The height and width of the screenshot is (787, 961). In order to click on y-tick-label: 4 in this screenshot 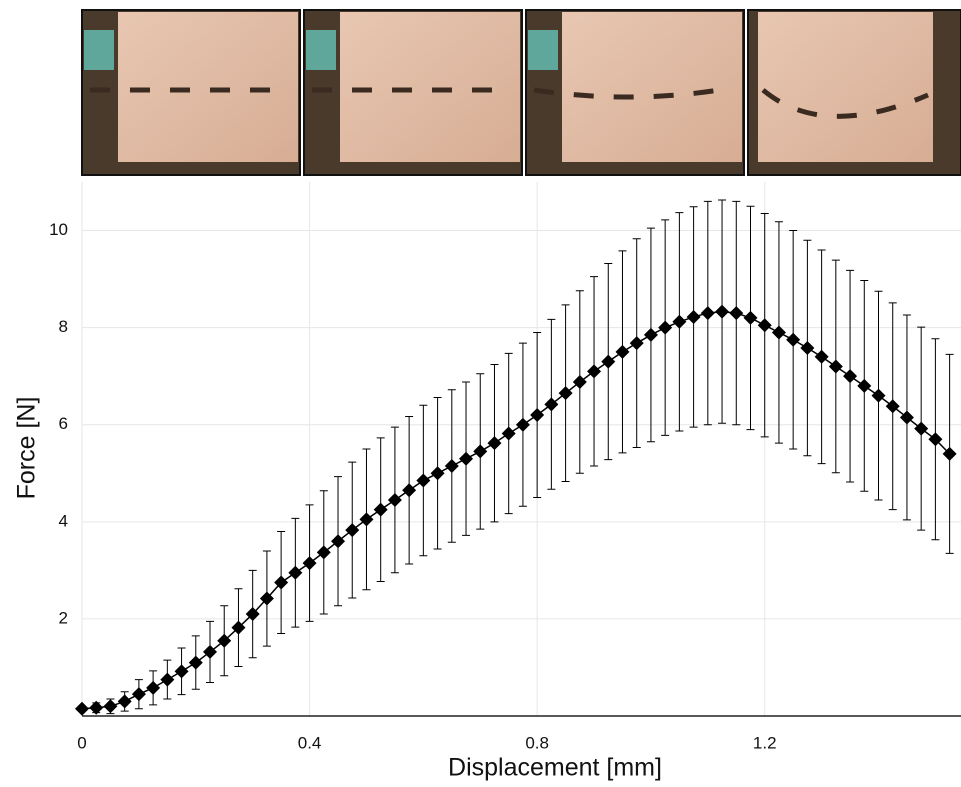, I will do `click(63, 520)`.